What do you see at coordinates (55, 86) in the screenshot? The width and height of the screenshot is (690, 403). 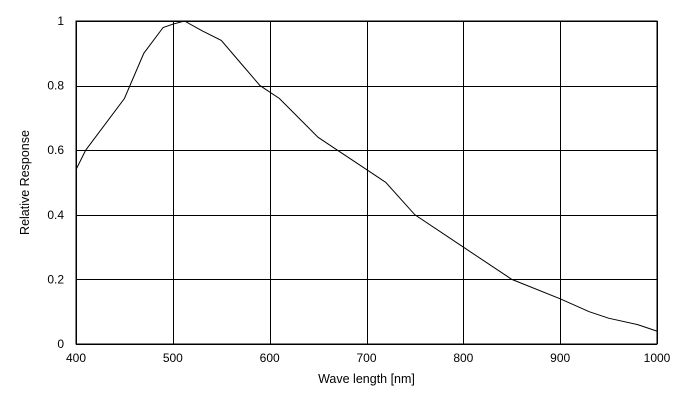 I see `y-tick-label: 0.8` at bounding box center [55, 86].